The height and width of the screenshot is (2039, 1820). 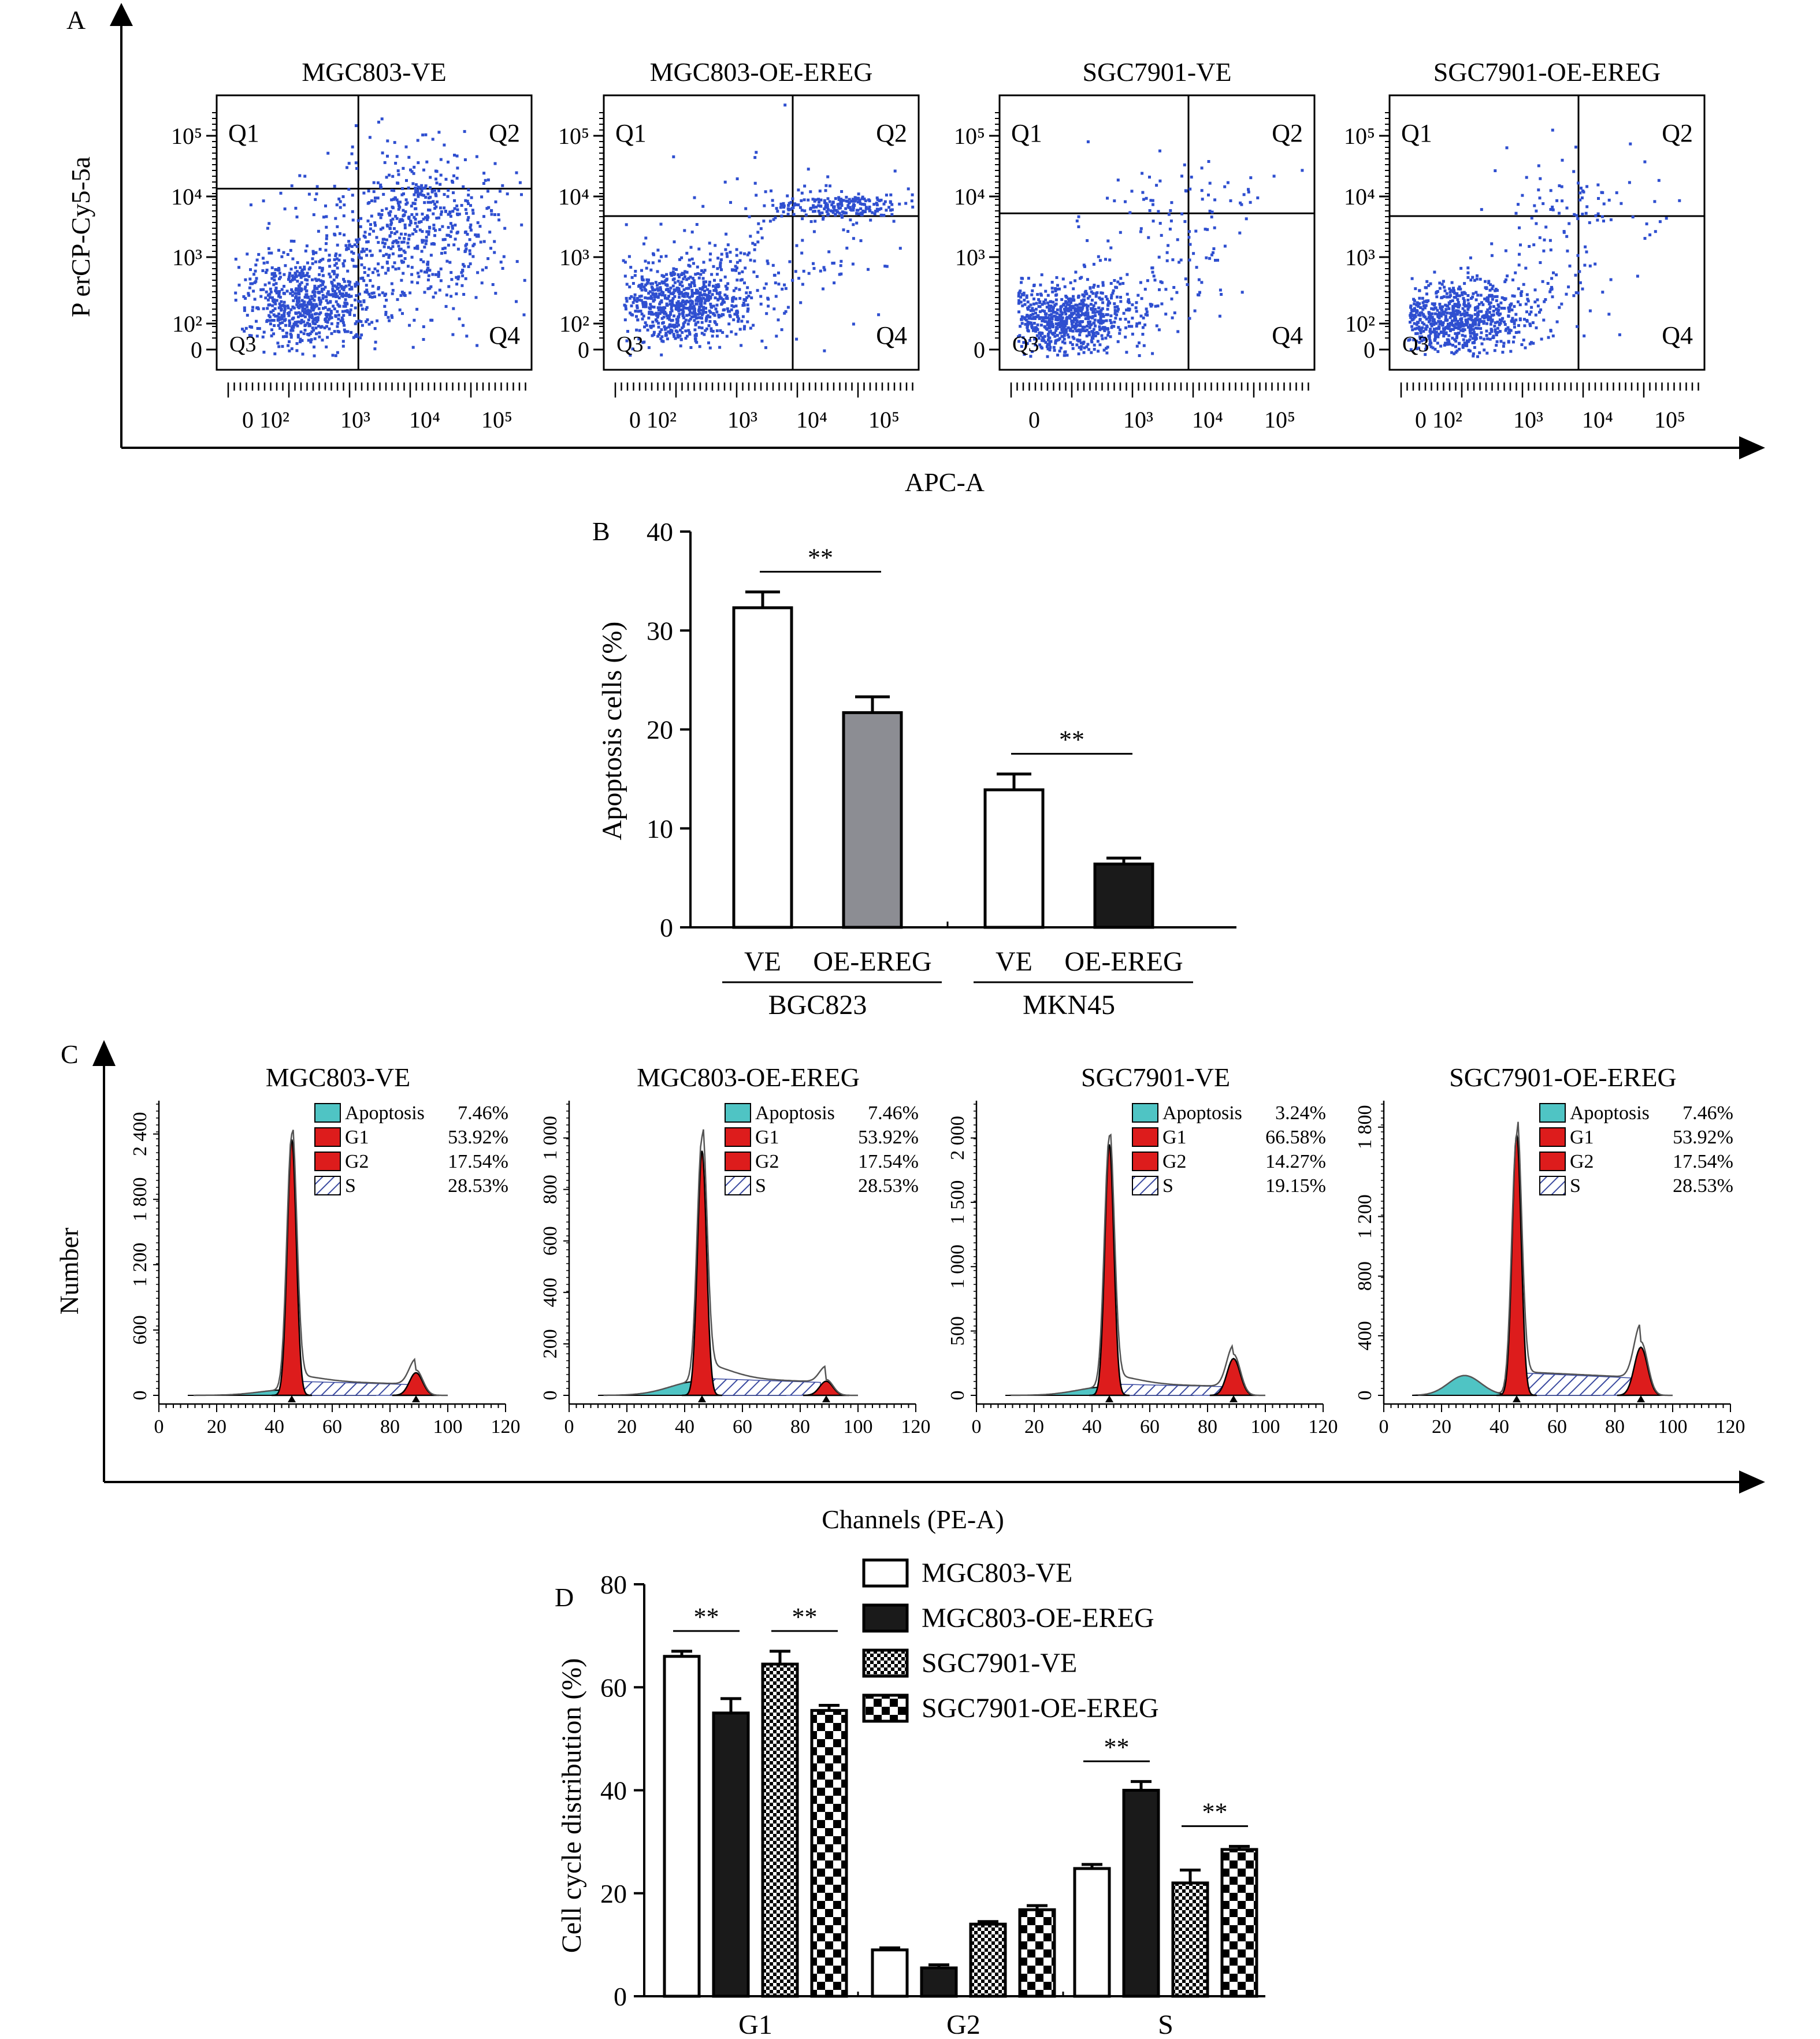 What do you see at coordinates (817, 1005) in the screenshot?
I see `group-label: BGC823` at bounding box center [817, 1005].